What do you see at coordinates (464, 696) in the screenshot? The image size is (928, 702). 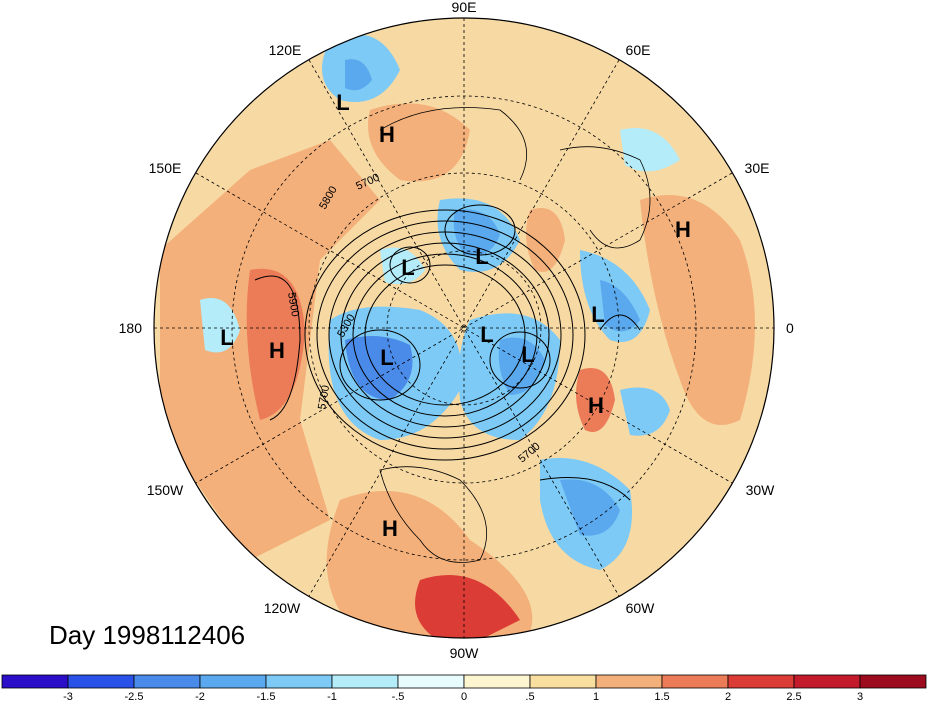 I see `colorbar-label: 0` at bounding box center [464, 696].